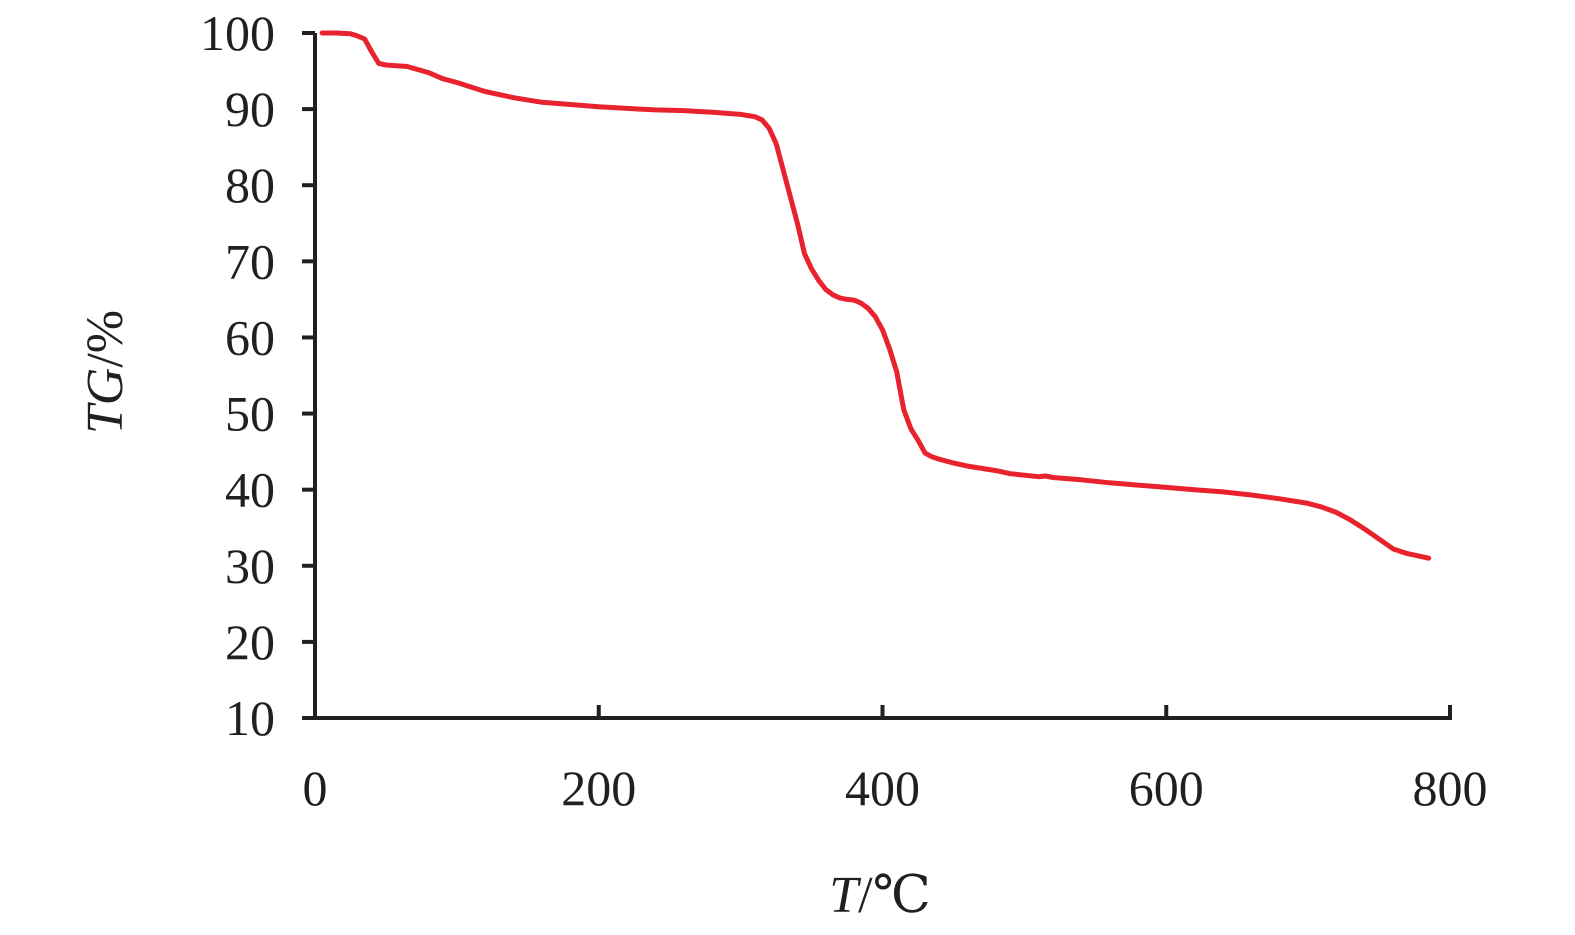 Image resolution: width=1575 pixels, height=935 pixels. I want to click on y-tick-label: 30, so click(250, 566).